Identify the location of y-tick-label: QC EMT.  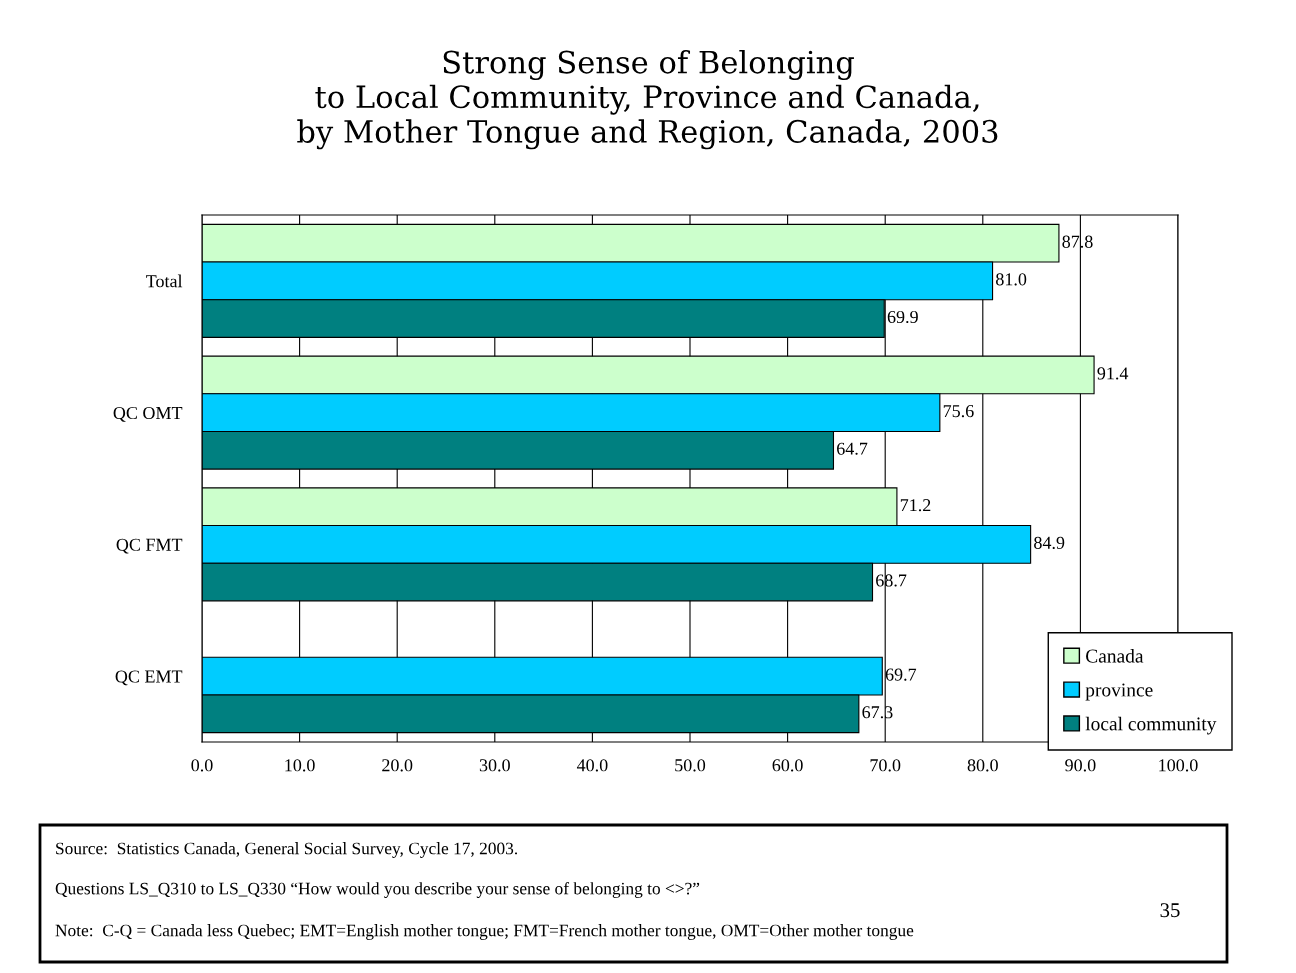
(149, 678).